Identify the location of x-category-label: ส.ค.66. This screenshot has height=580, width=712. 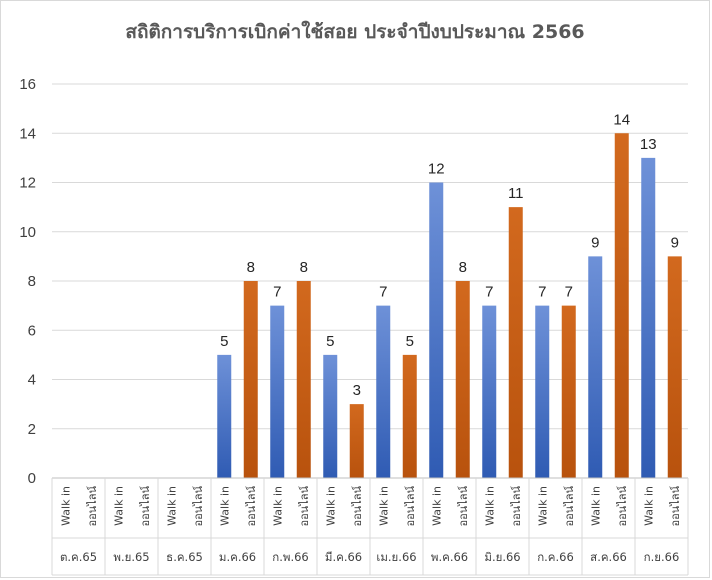
(608, 557).